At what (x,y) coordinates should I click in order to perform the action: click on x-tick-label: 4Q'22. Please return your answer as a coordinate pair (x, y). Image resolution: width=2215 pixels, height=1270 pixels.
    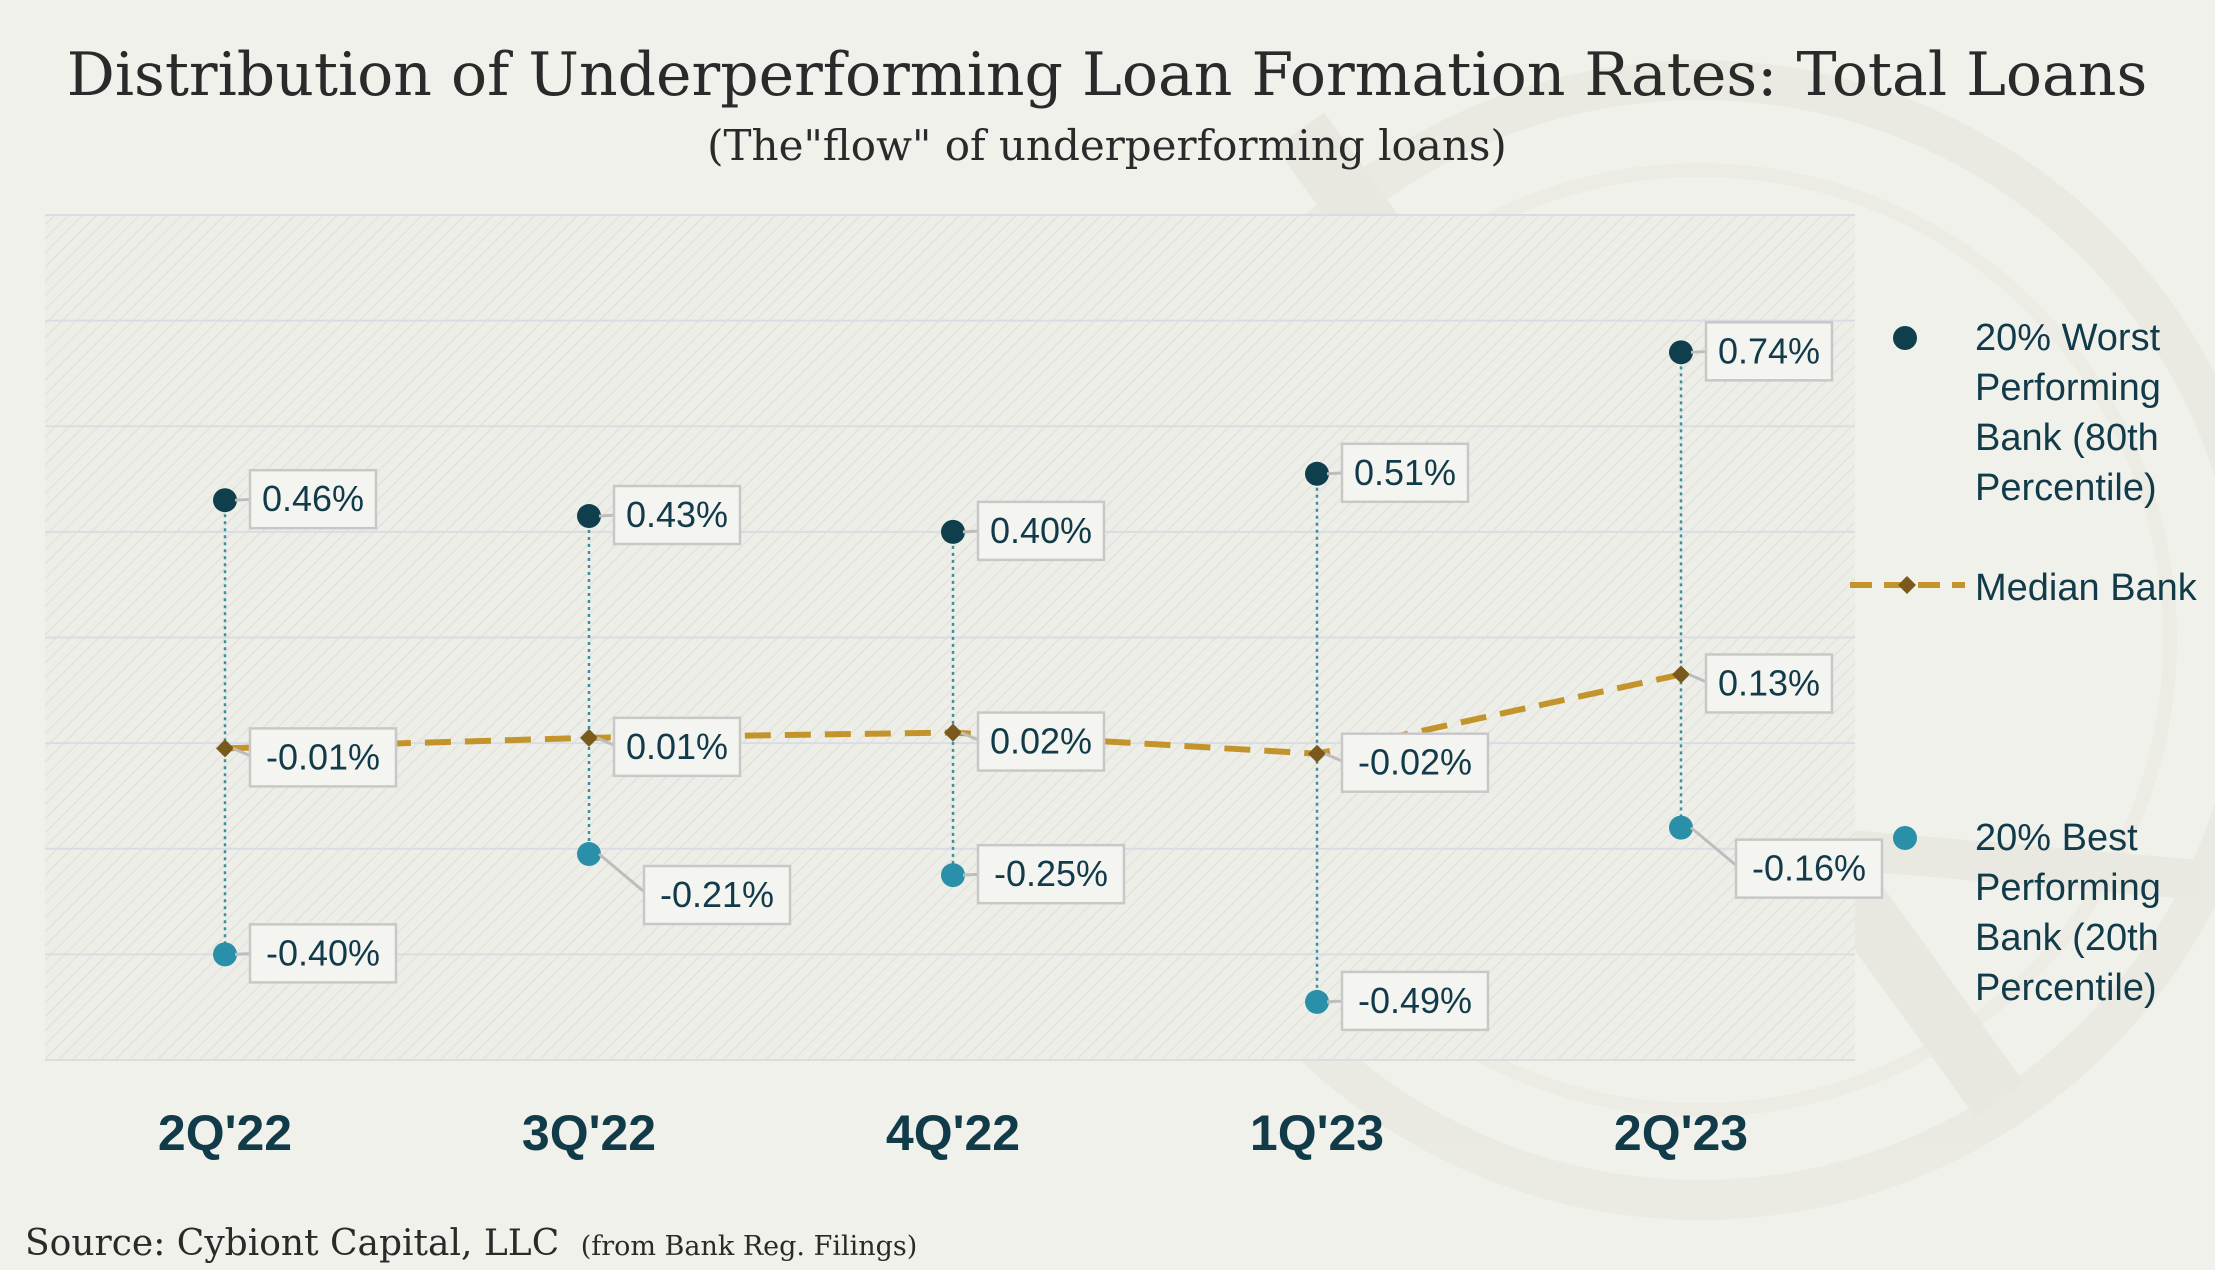
    Looking at the image, I should click on (953, 1133).